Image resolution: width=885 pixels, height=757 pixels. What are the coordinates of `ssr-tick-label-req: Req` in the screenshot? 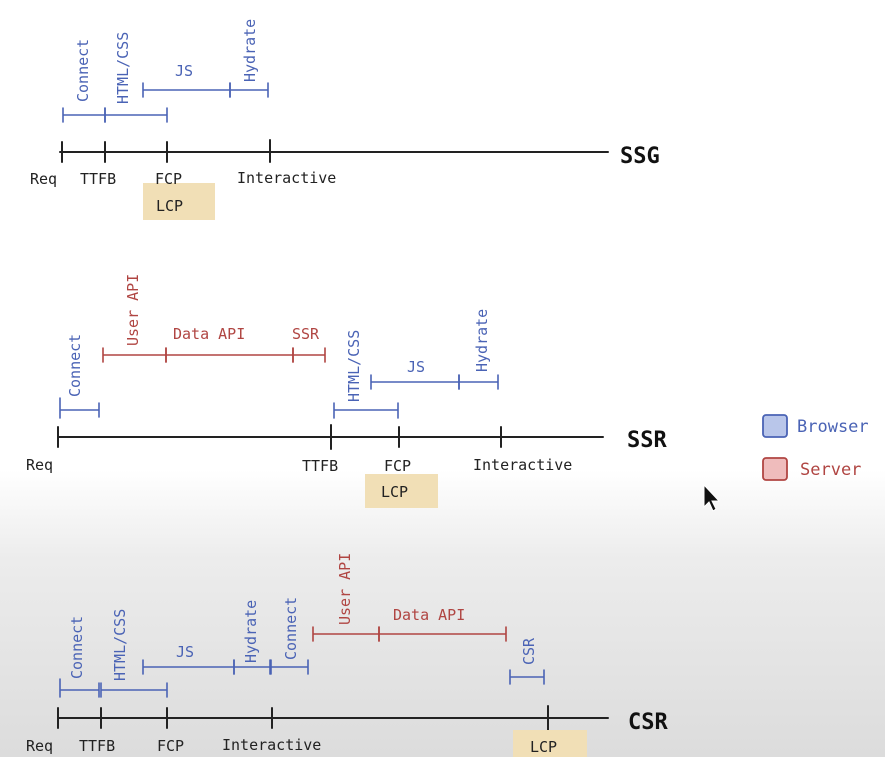 It's located at (39, 465).